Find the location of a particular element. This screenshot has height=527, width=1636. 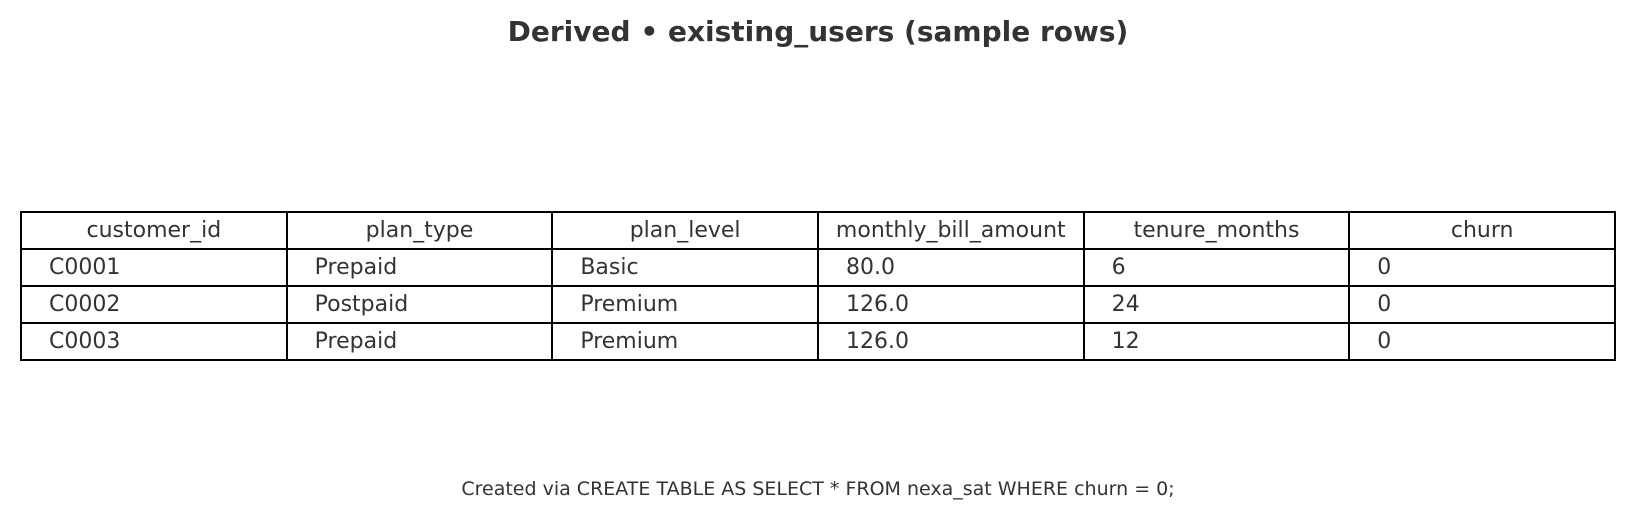

table-cell: C0002 is located at coordinates (154, 304).